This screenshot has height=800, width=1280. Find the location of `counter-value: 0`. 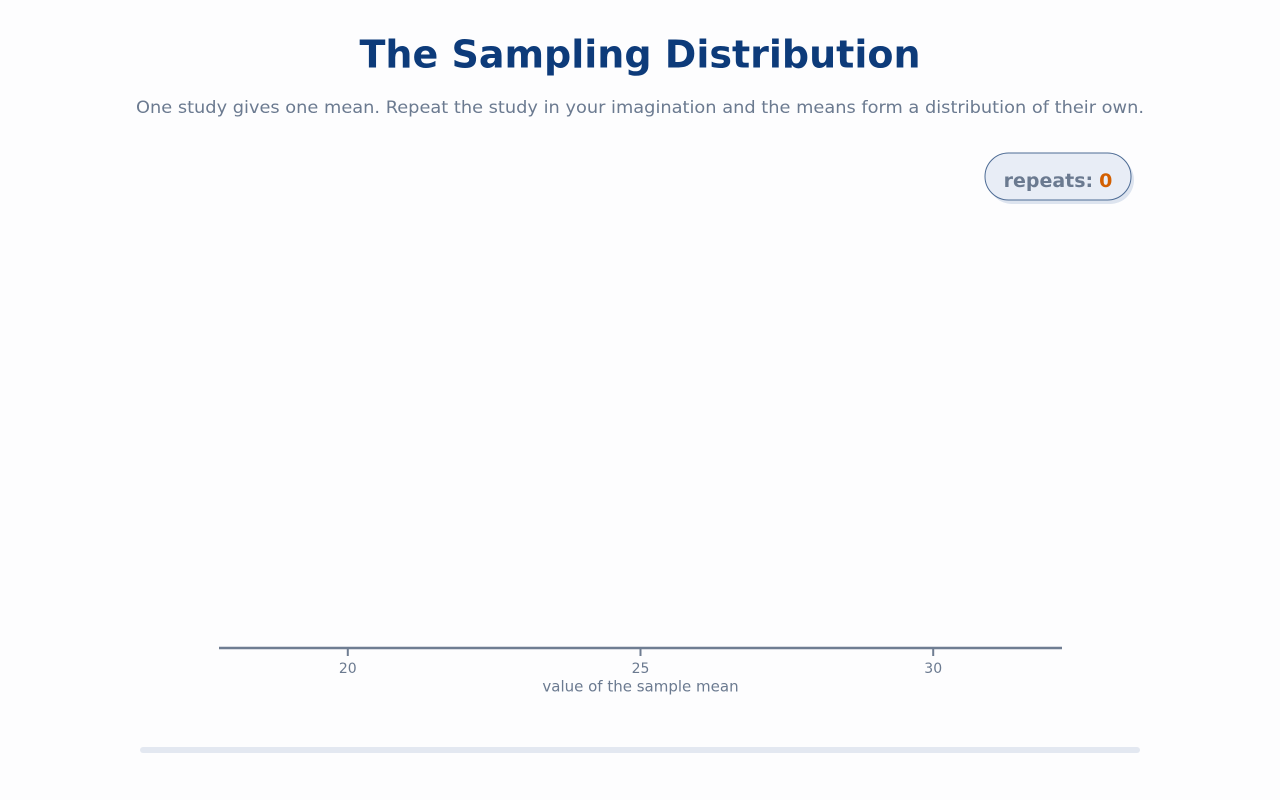

counter-value: 0 is located at coordinates (1105, 181).